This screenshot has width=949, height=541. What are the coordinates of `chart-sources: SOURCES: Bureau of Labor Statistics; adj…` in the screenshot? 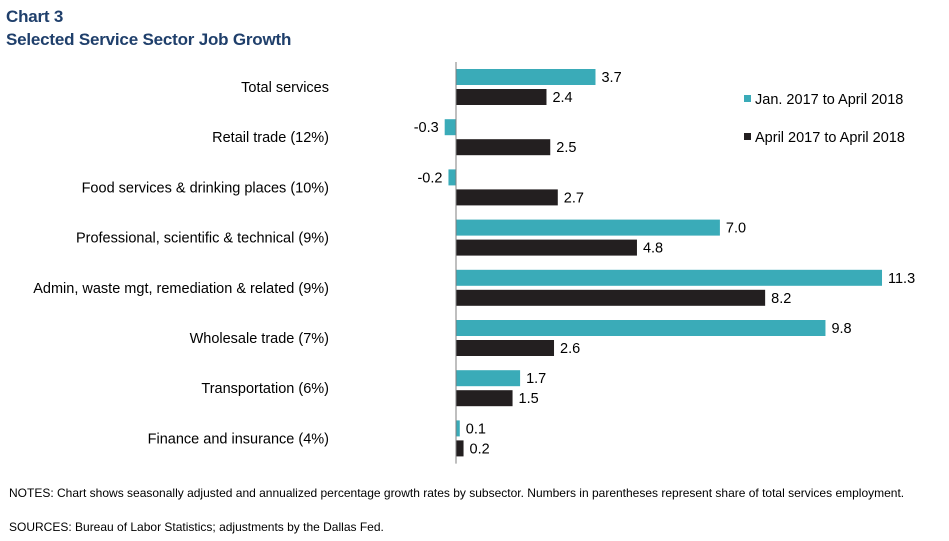 It's located at (196, 527).